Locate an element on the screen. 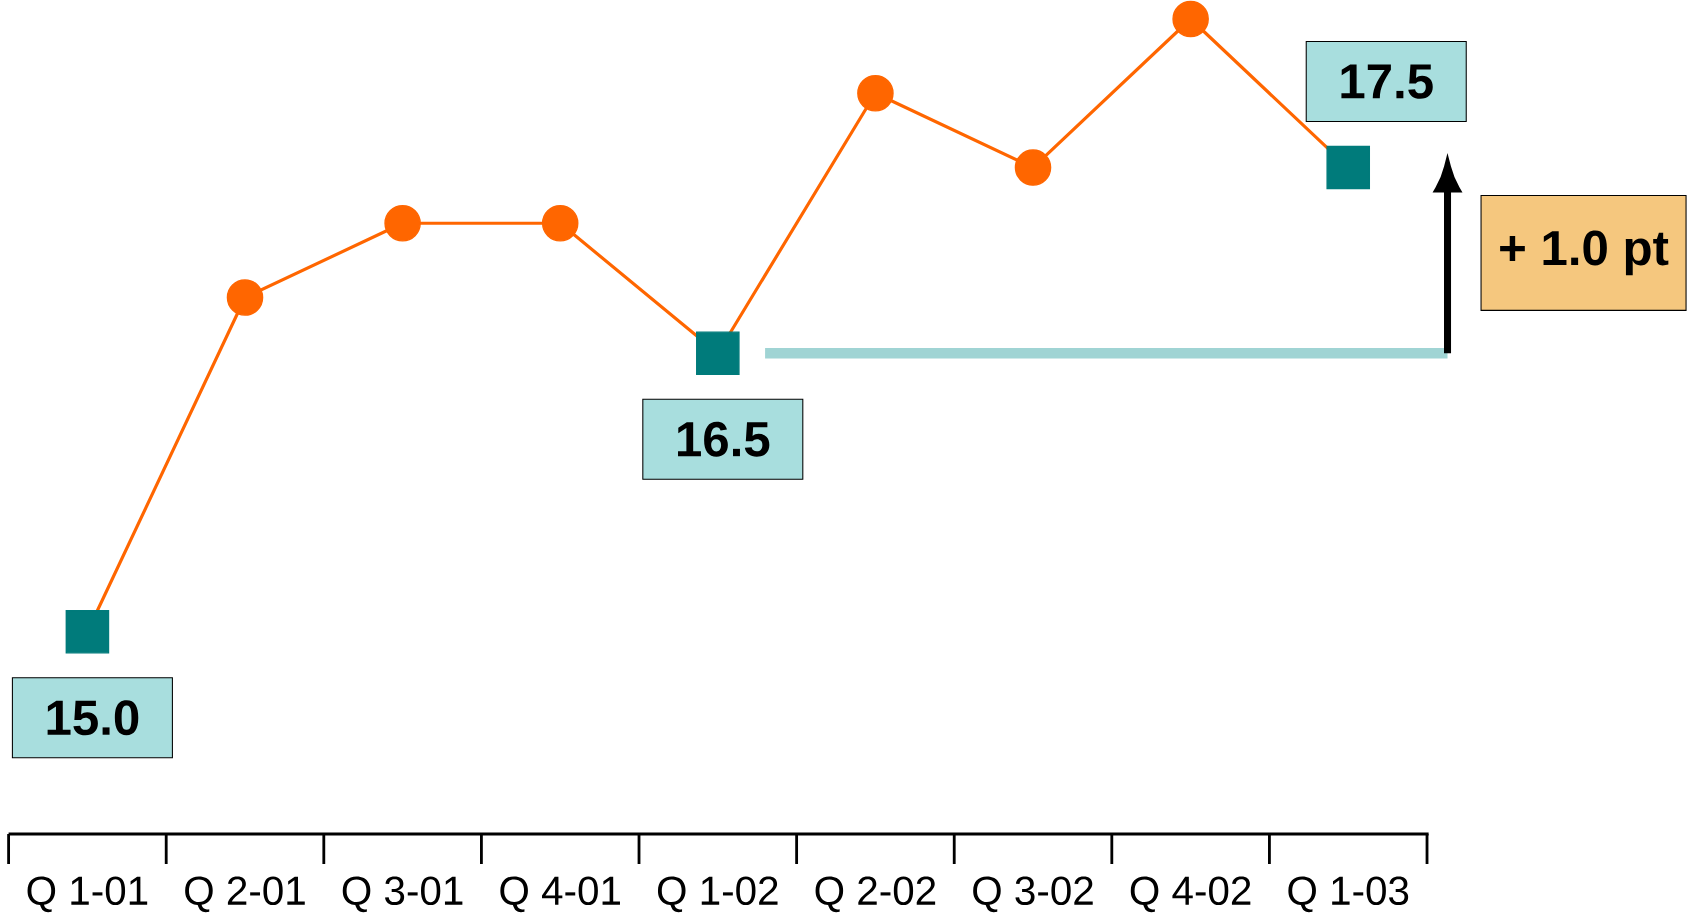  x-tick-label: Q 4-02 is located at coordinates (1190, 894).